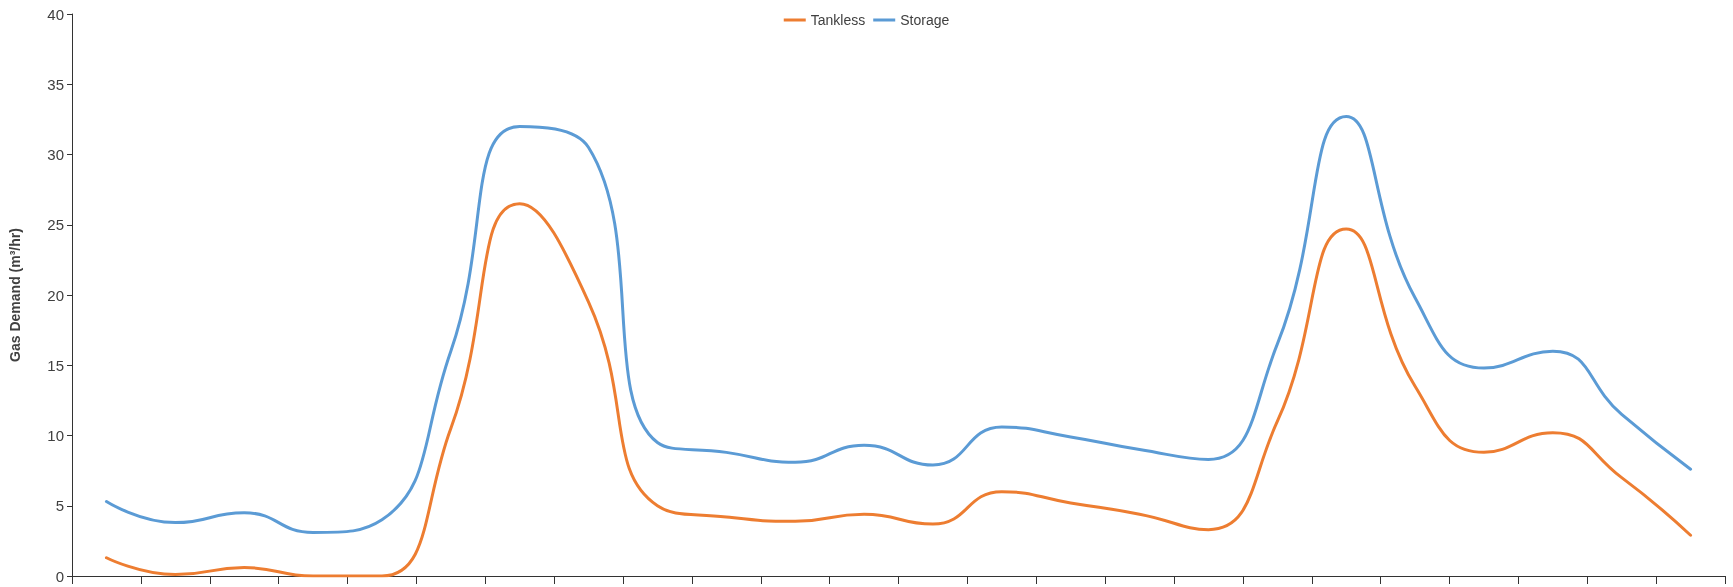 This screenshot has width=1733, height=587. I want to click on y-tick-label: 10, so click(55, 435).